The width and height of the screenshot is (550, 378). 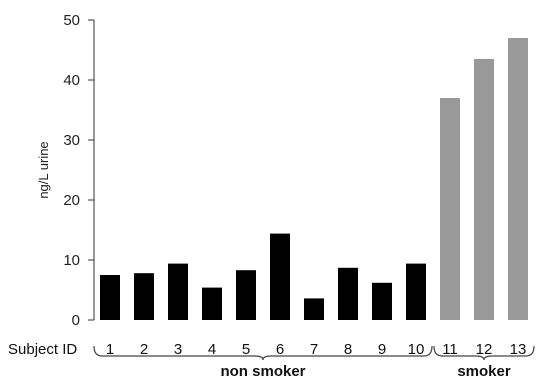 I want to click on category-label-12: 12, so click(x=484, y=349).